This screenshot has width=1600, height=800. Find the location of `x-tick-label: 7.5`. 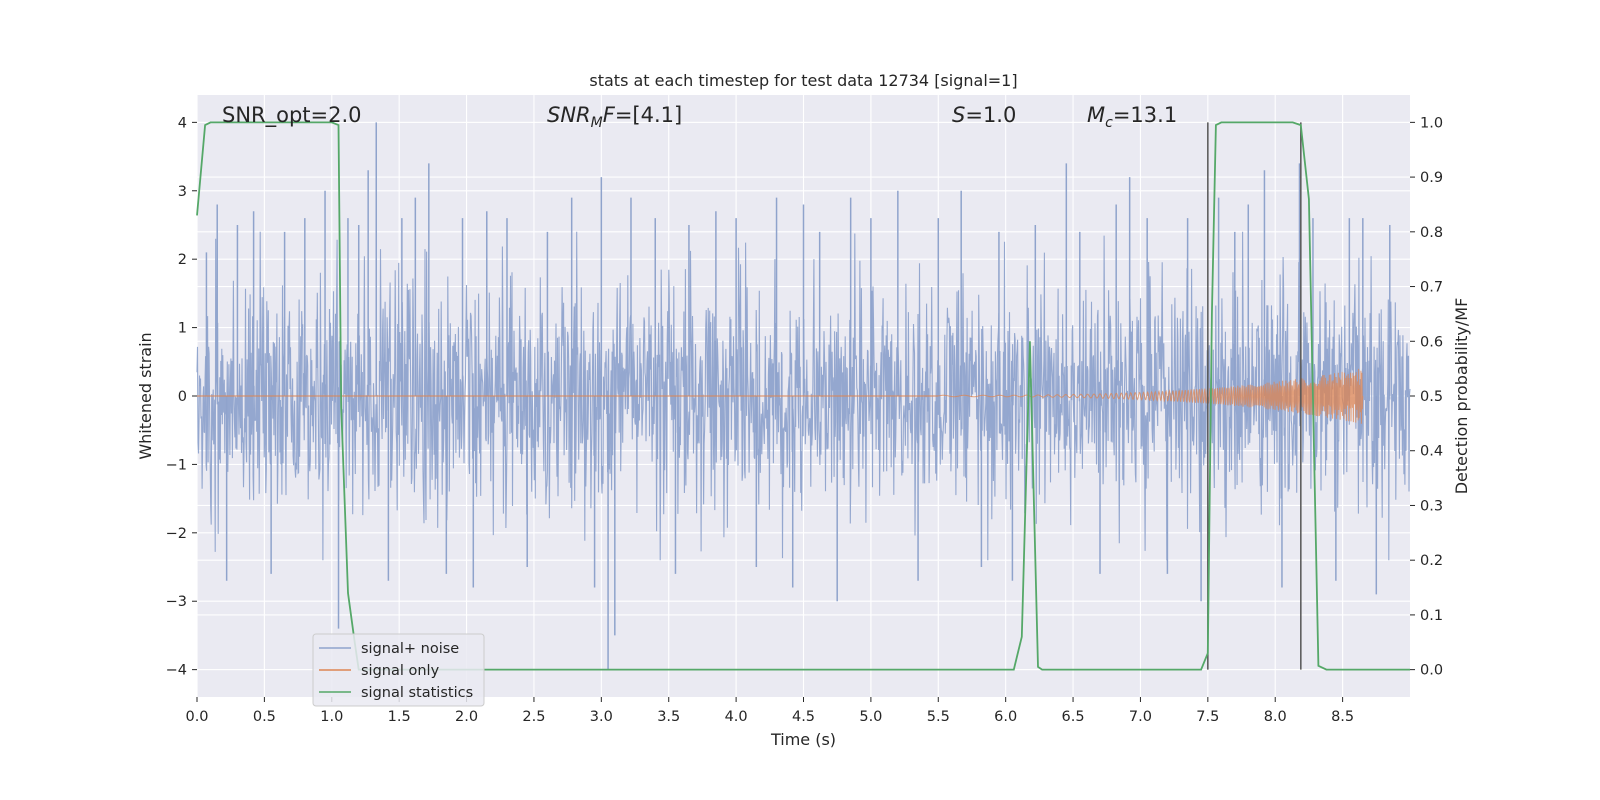

x-tick-label: 7.5 is located at coordinates (1207, 717).